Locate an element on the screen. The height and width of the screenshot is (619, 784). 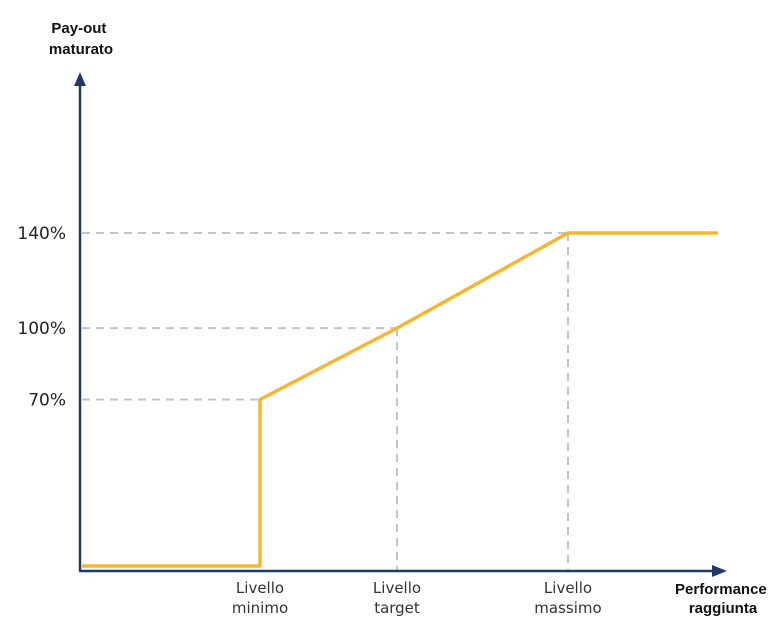
x-tick-label-line: massimo is located at coordinates (567, 608).